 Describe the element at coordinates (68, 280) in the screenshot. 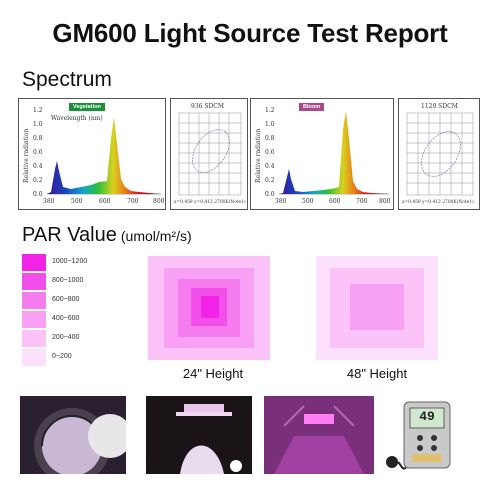

I see `legend-label: 800~1000` at that location.